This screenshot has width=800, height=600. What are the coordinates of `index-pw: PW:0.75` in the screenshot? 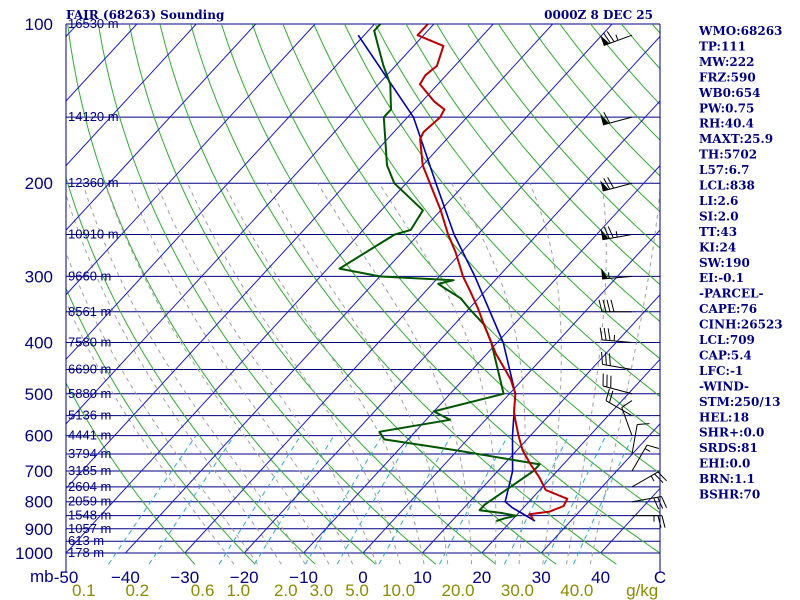 It's located at (726, 108).